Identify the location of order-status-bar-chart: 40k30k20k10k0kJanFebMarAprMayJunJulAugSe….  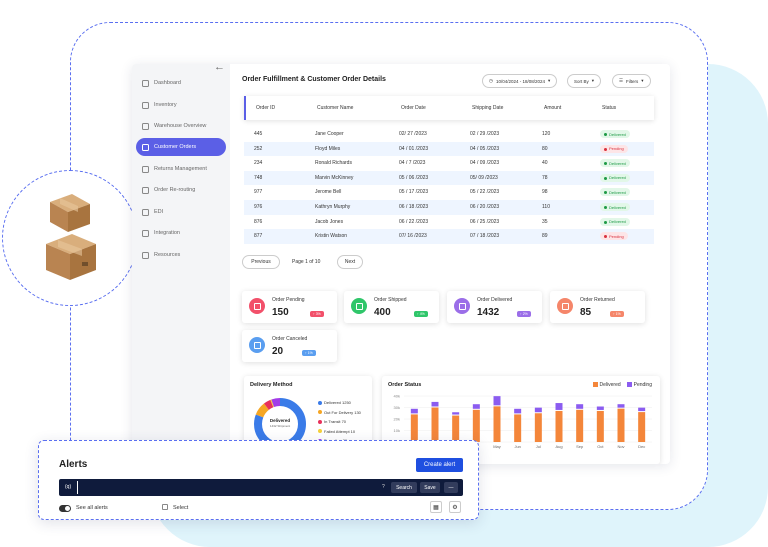
(523, 421).